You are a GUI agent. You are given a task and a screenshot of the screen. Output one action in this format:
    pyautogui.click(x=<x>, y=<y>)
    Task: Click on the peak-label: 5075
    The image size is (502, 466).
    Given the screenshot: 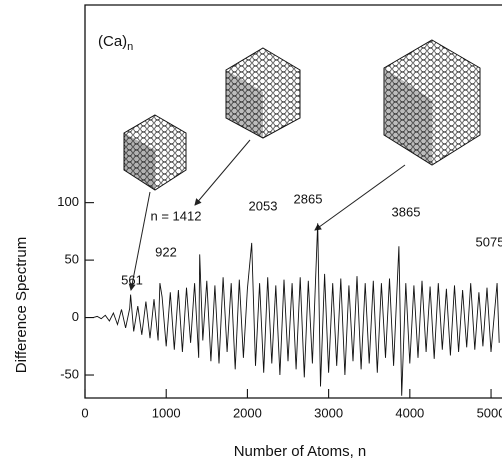 What is the action you would take?
    pyautogui.click(x=489, y=241)
    